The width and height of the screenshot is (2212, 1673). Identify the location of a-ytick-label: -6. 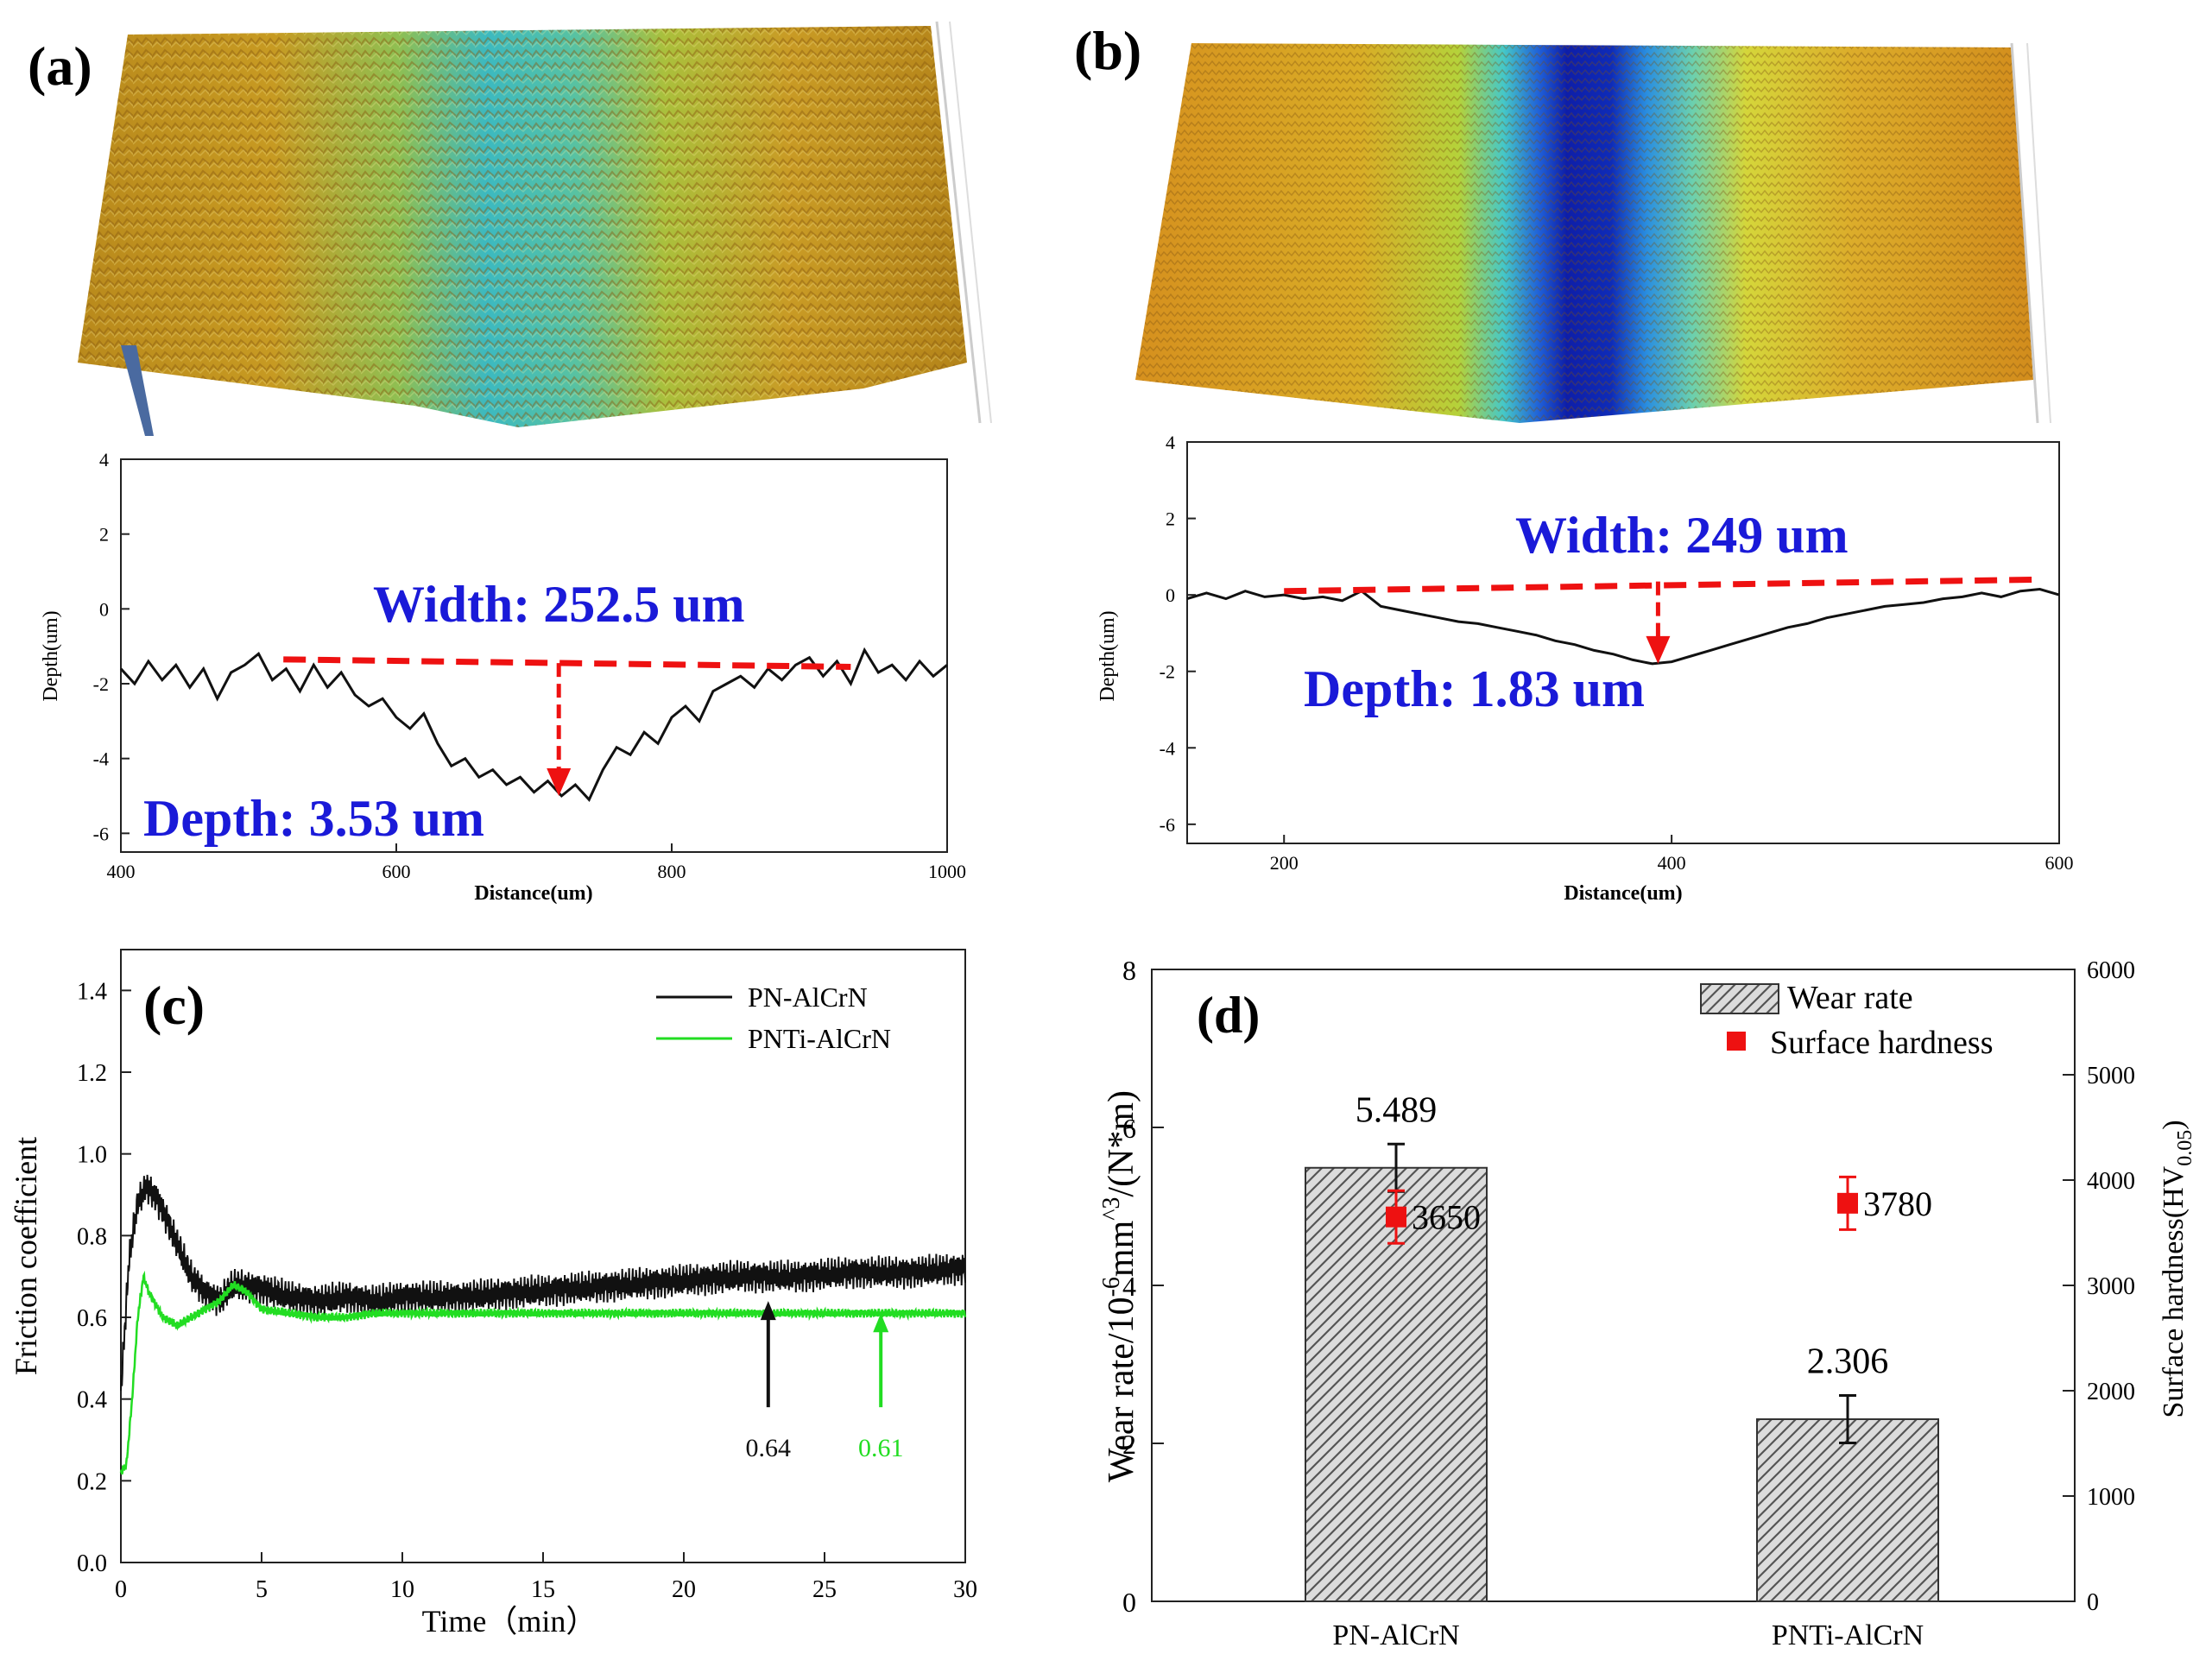
(101, 833).